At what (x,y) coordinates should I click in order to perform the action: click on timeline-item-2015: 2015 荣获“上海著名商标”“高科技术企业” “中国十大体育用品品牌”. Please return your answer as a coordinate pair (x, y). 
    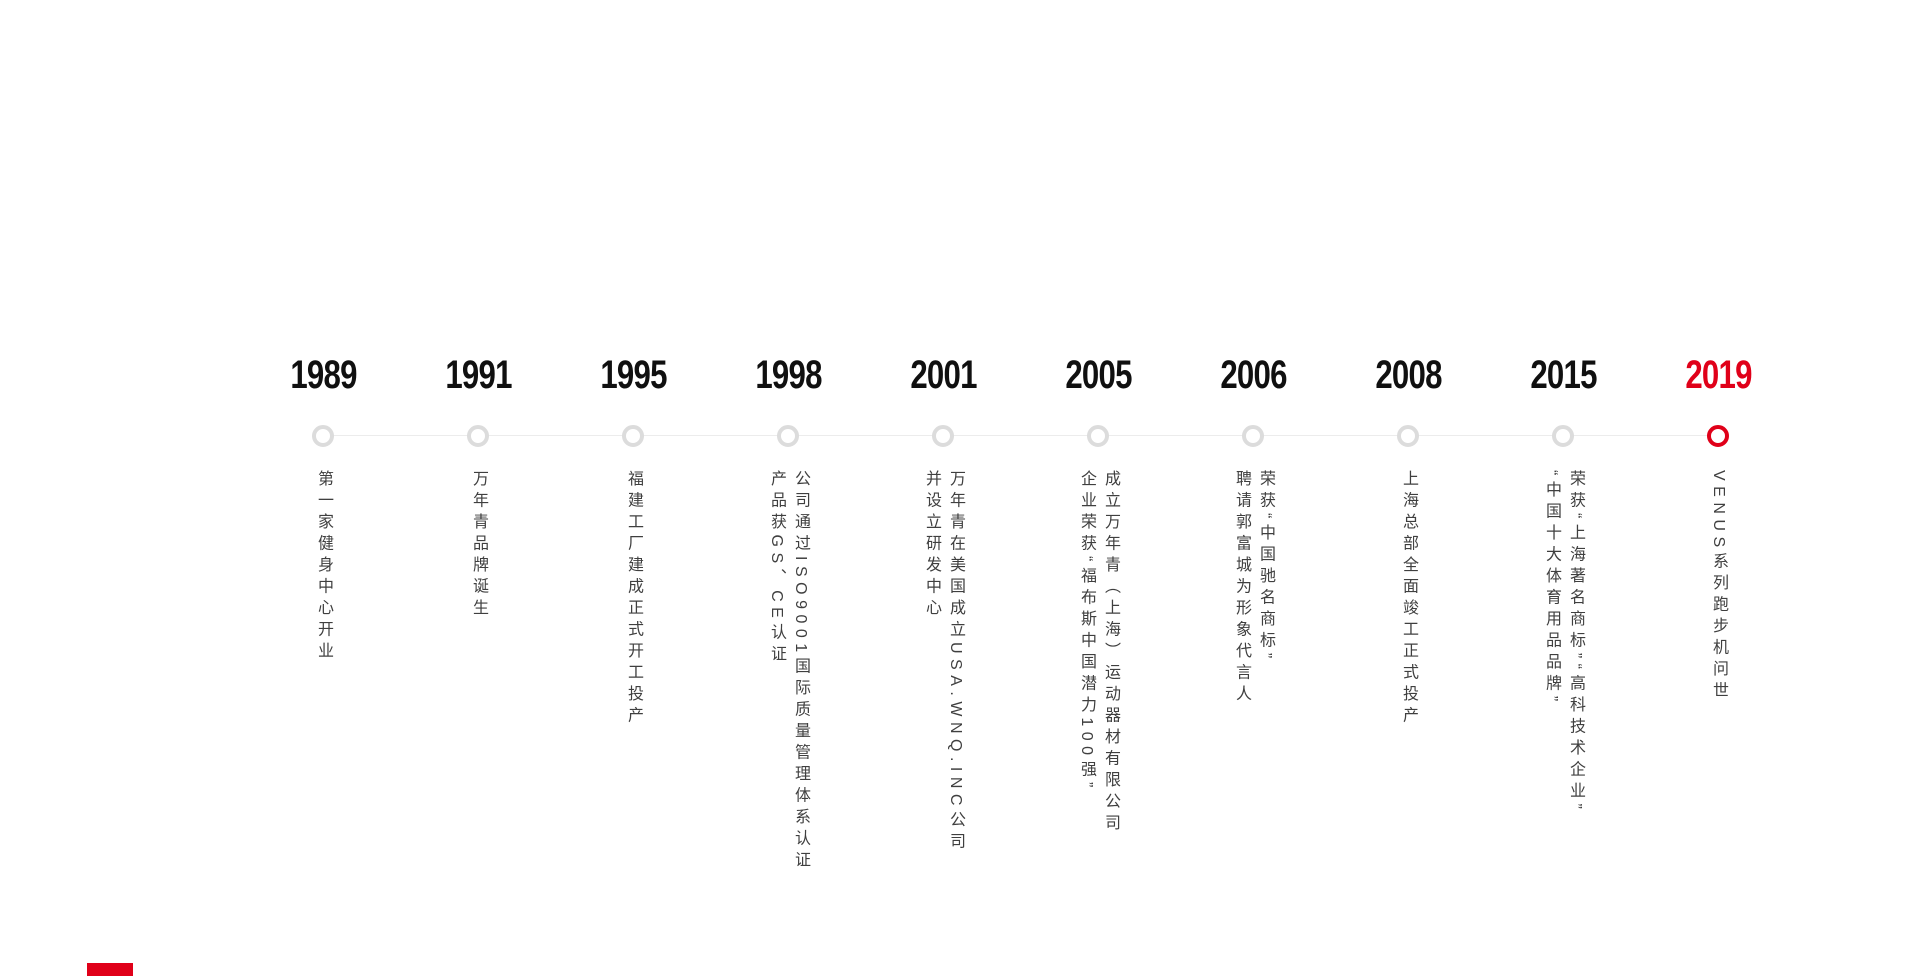
    Looking at the image, I should click on (1563, 583).